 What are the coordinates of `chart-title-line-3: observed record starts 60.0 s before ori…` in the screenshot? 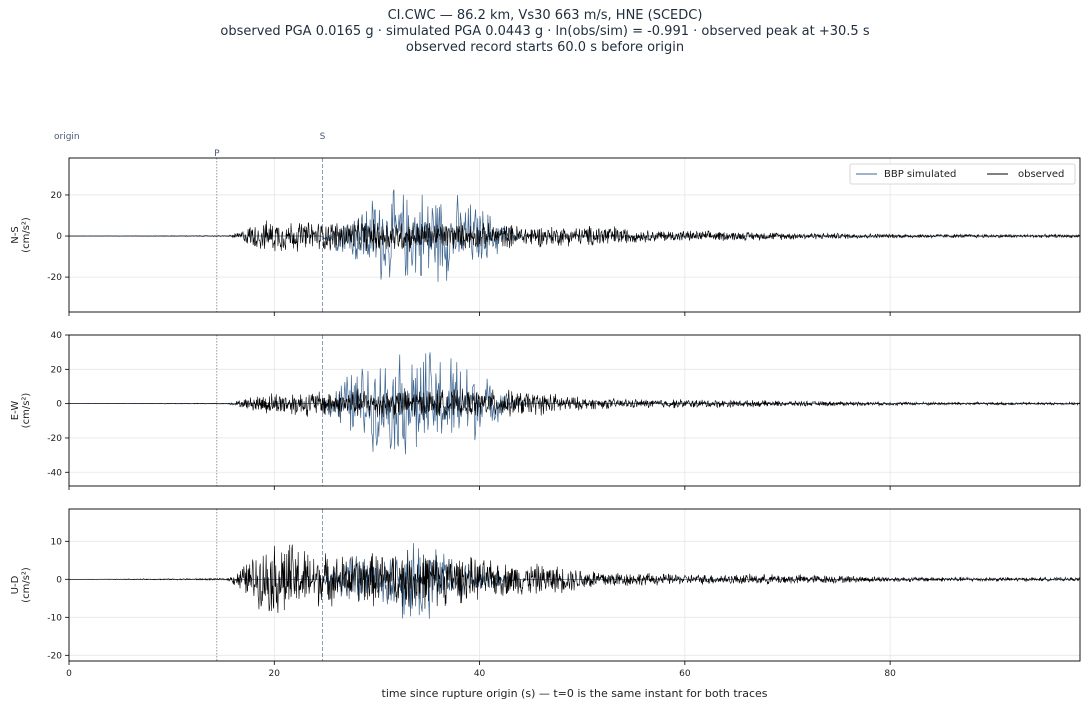 It's located at (545, 47).